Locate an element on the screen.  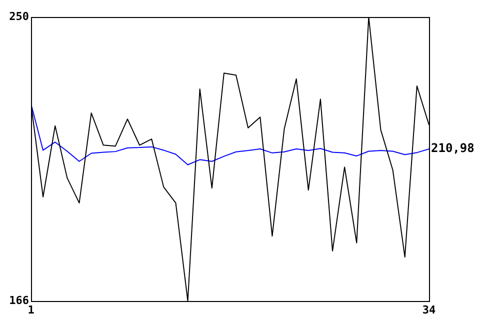
x-tick-label: 1 is located at coordinates (31, 309).